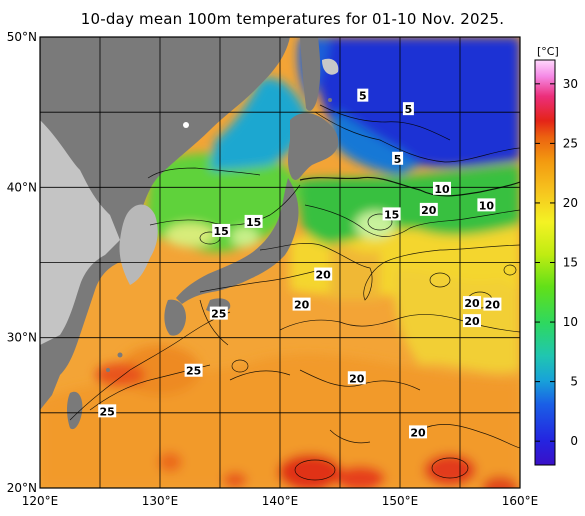  I want to click on colorbar-tick-label: 15, so click(570, 263).